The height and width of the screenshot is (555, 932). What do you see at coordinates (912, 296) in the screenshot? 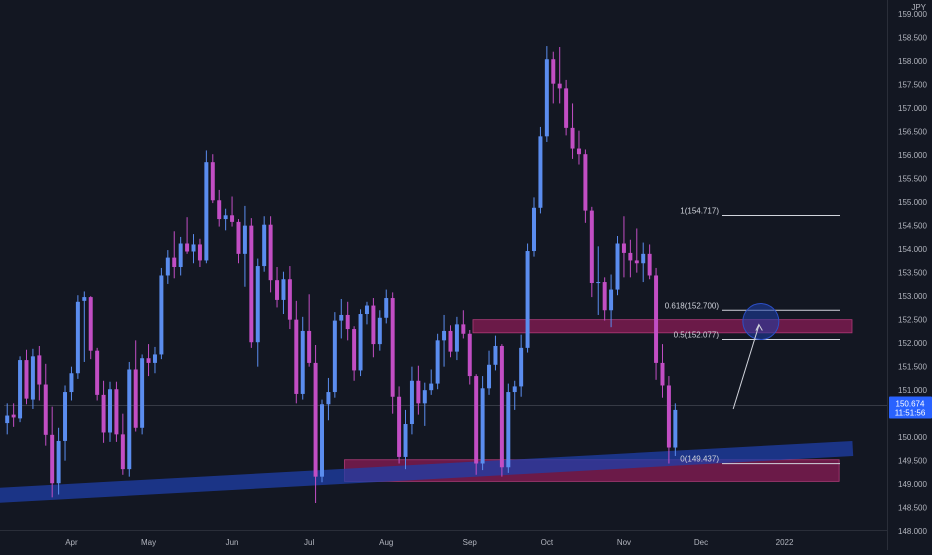
I see `price-tick-label: 153.000` at bounding box center [912, 296].